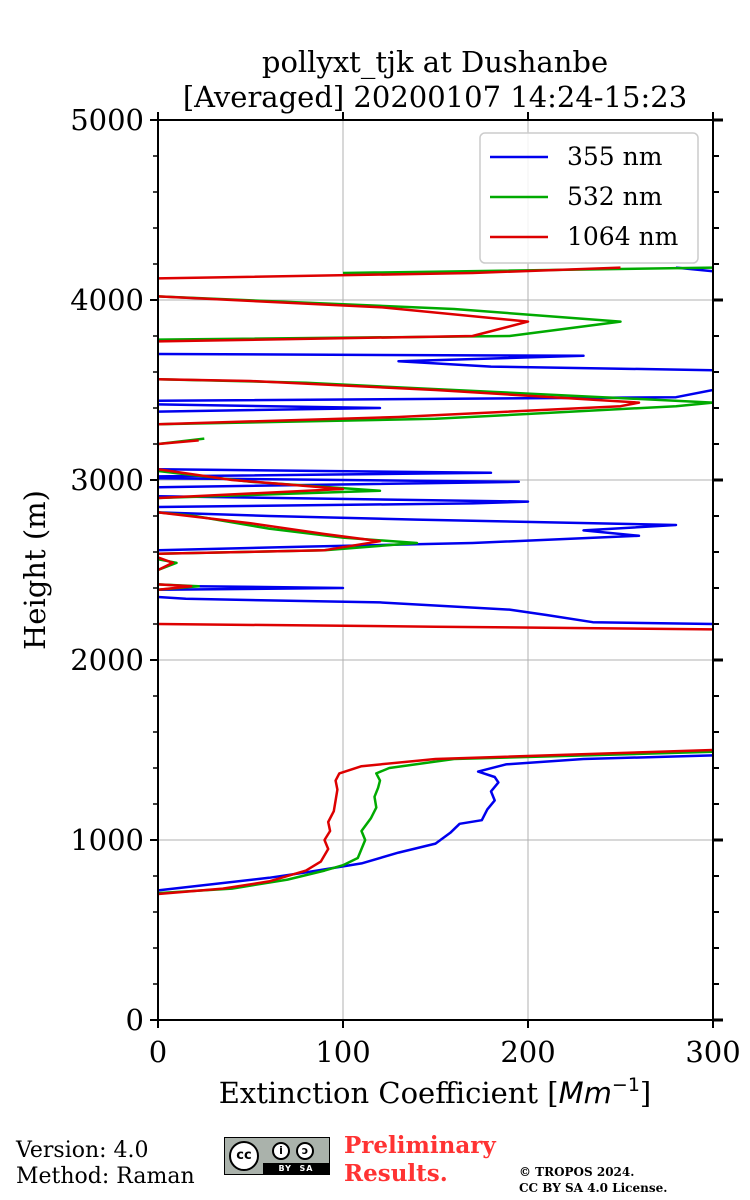 The image size is (750, 1200). I want to click on license-sa-label: SA, so click(306, 1168).